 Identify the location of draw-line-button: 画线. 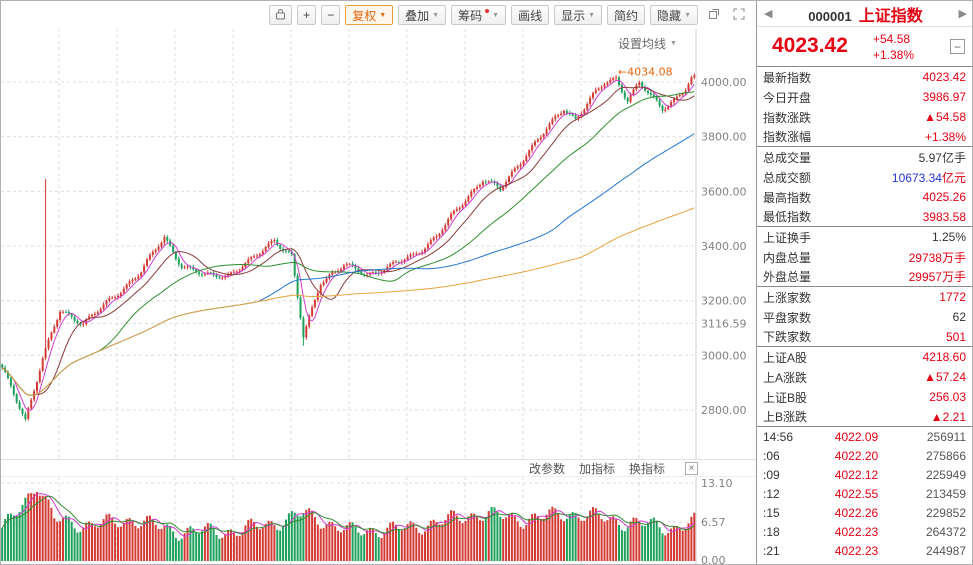
(530, 15).